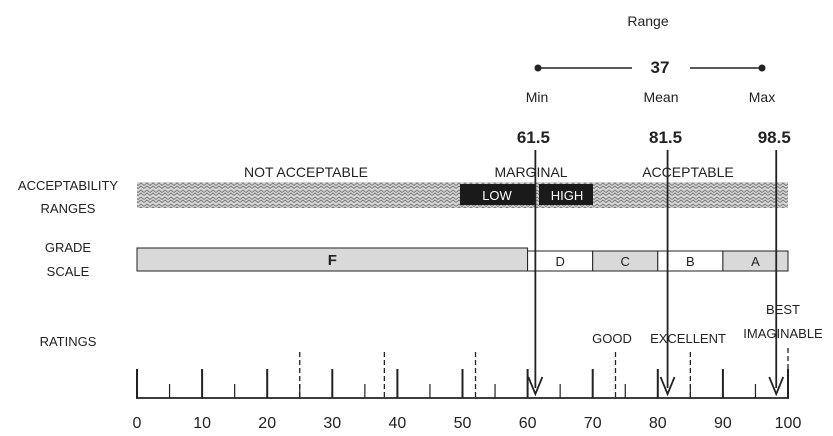 This screenshot has height=436, width=833. What do you see at coordinates (762, 97) in the screenshot?
I see `max-label: Max` at bounding box center [762, 97].